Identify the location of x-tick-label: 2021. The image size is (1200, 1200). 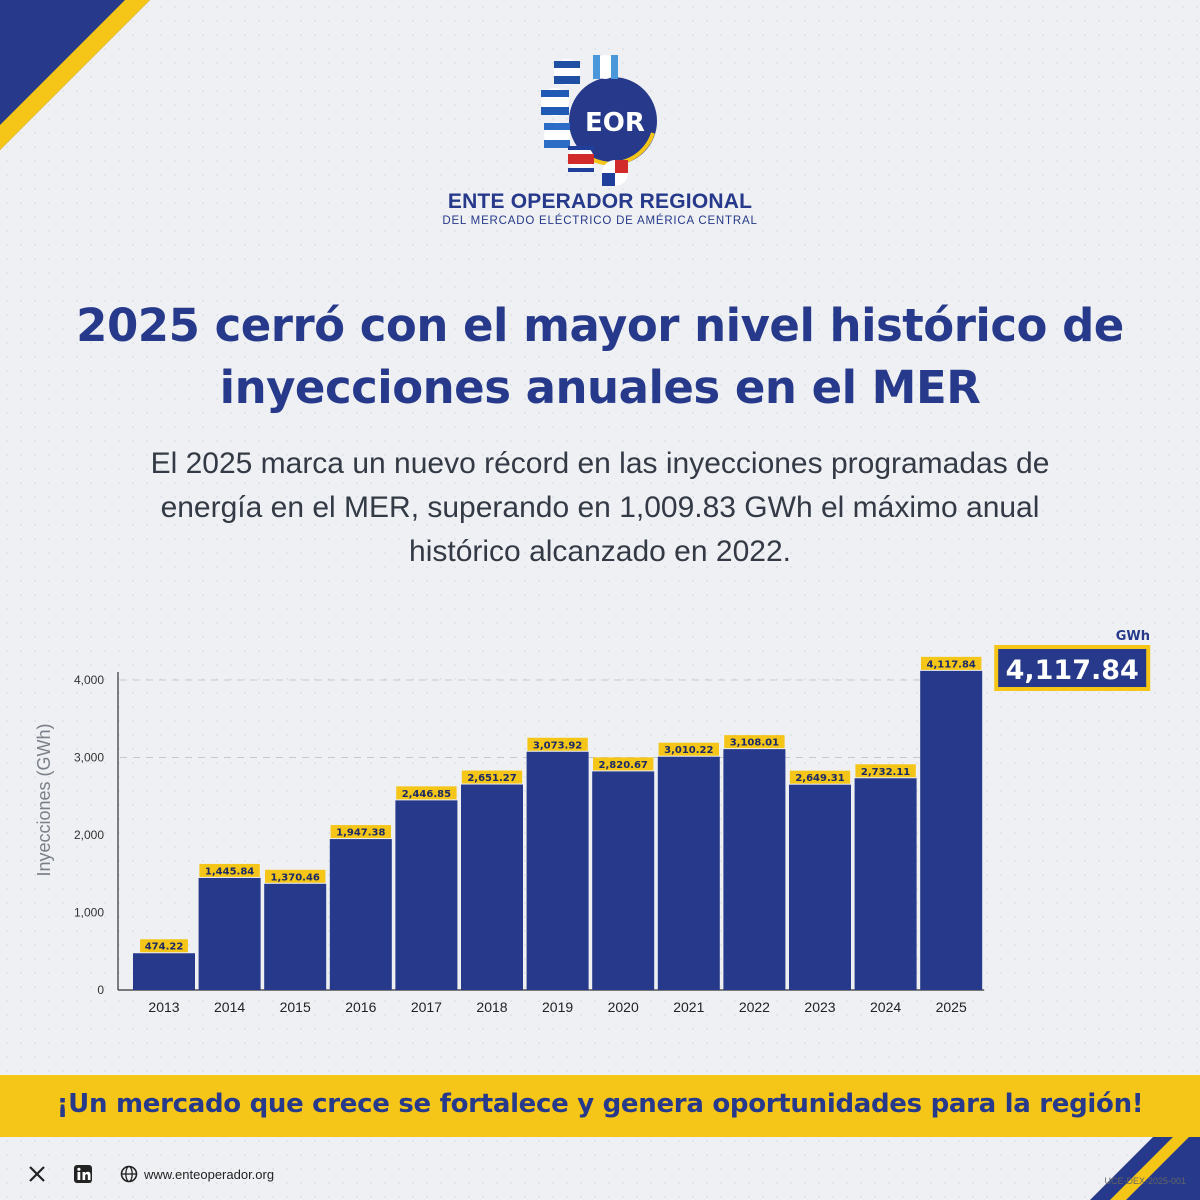
(688, 1007).